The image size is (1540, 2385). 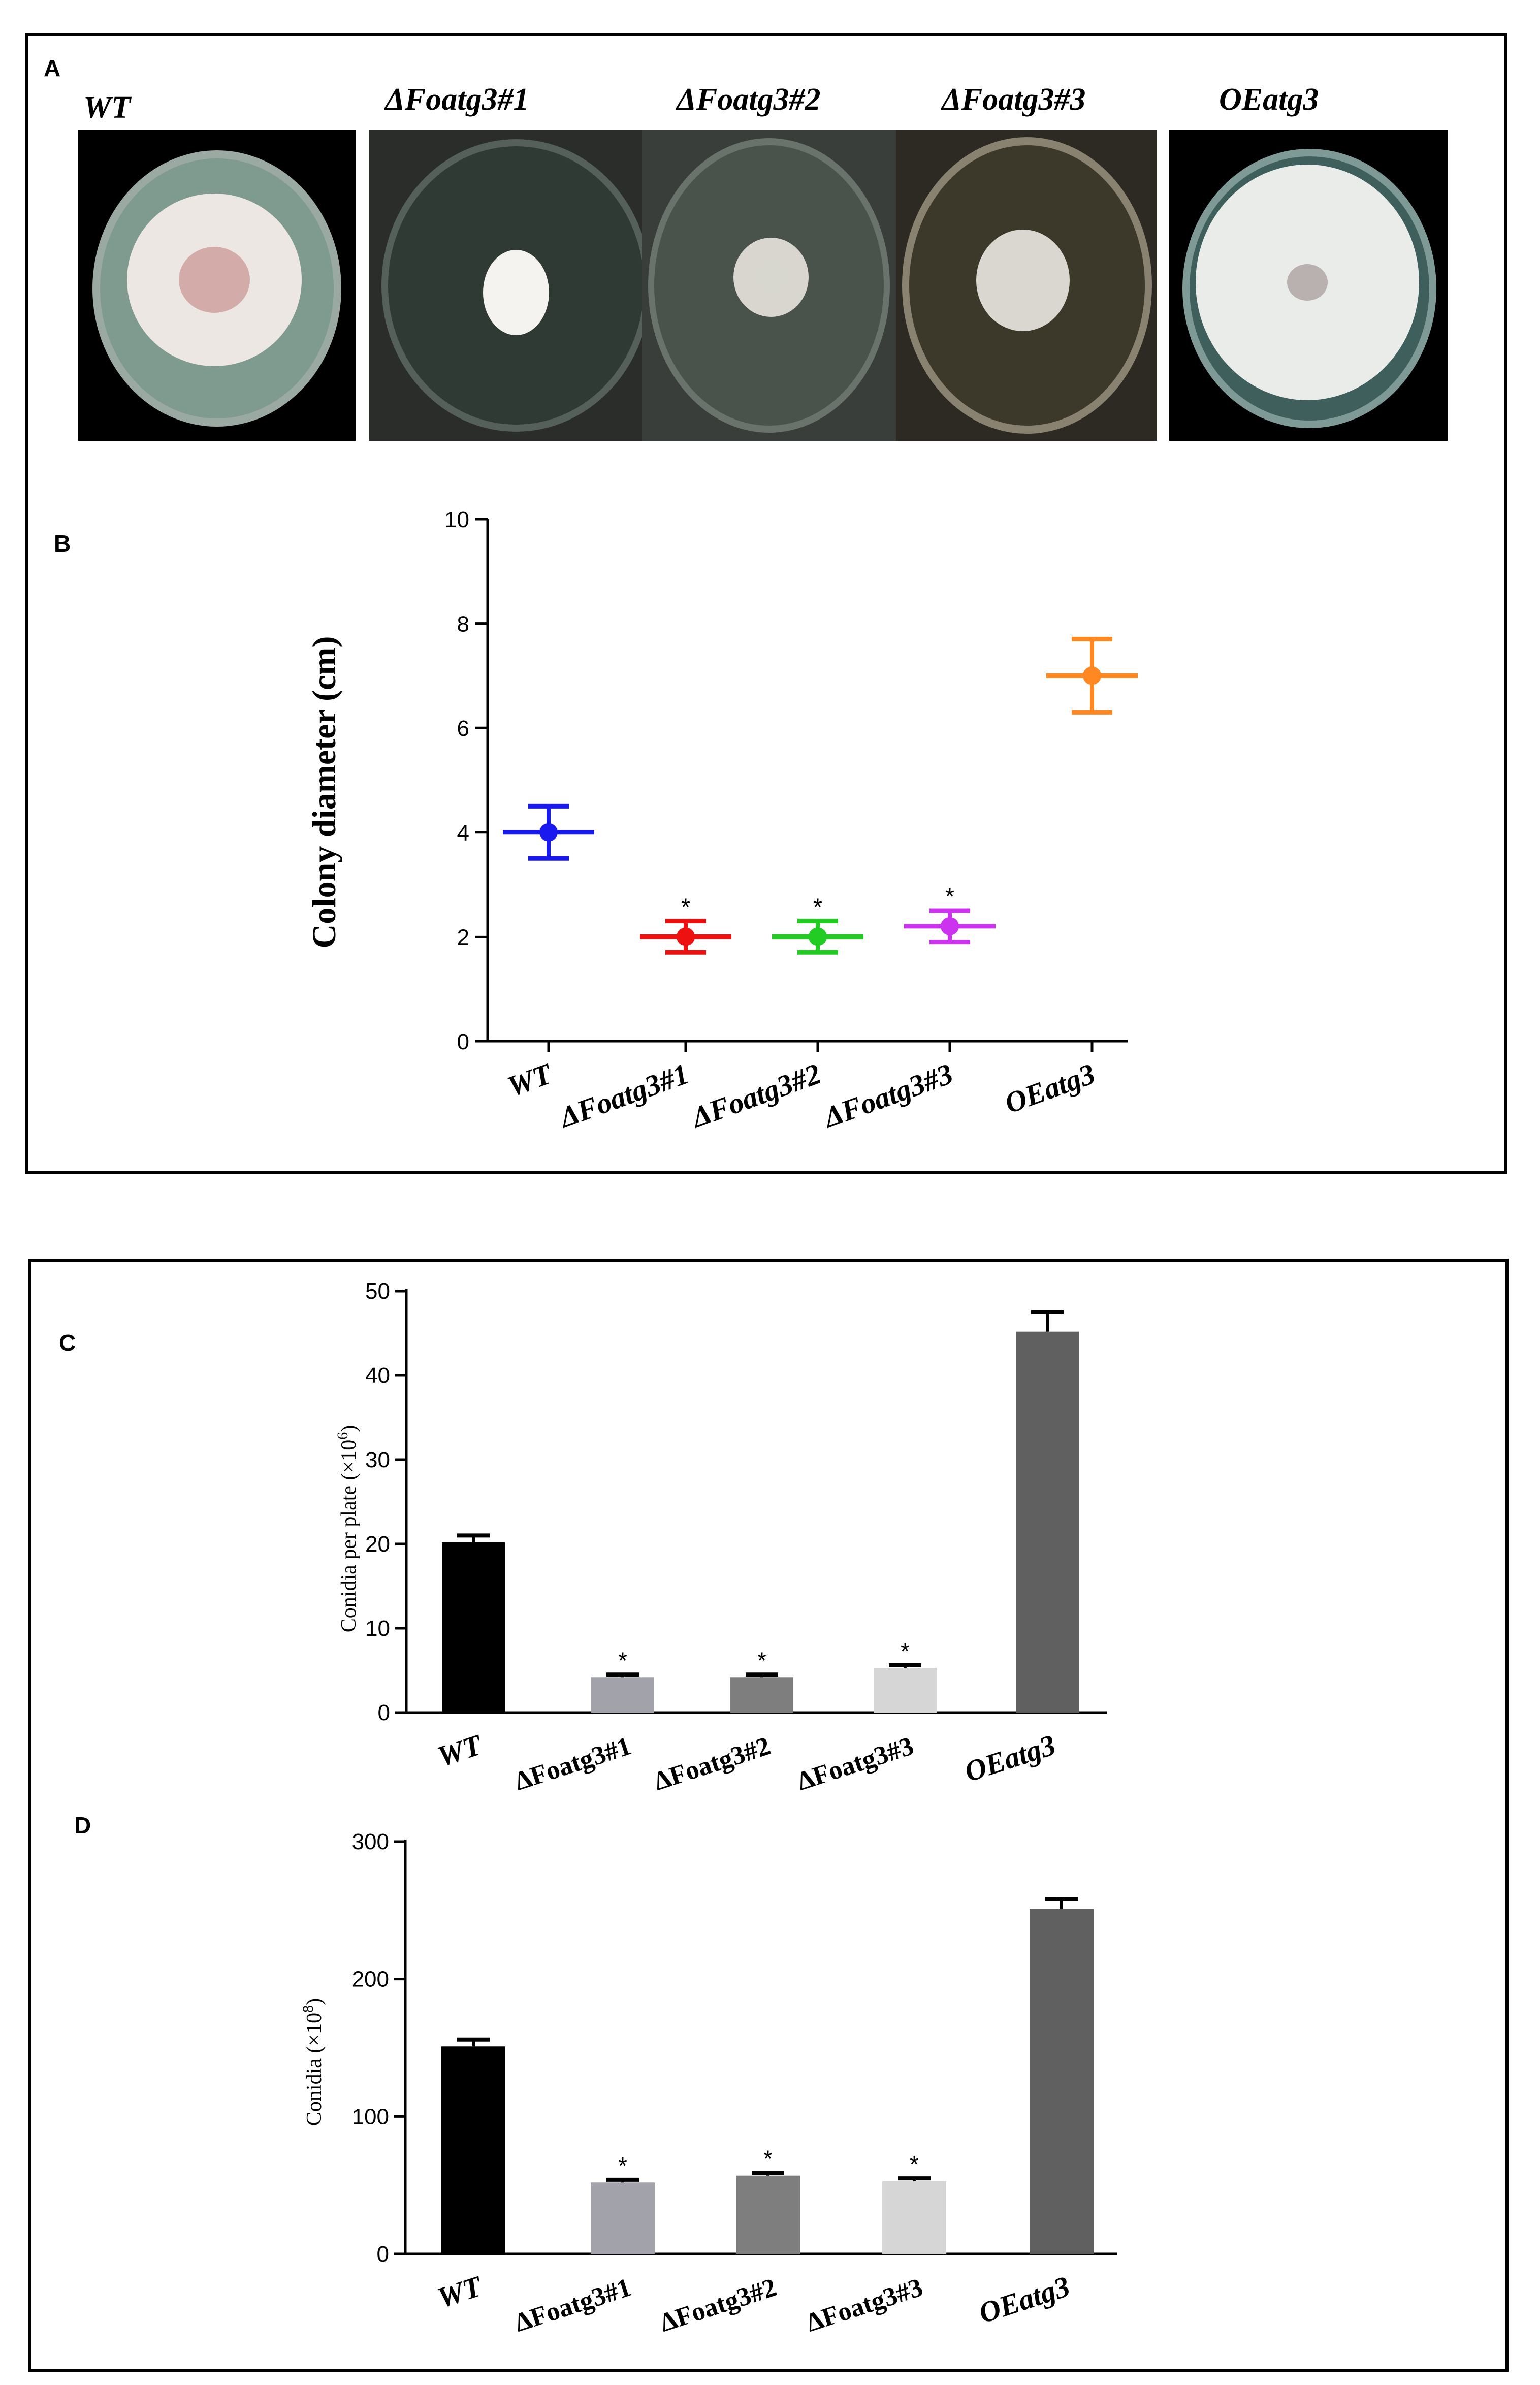 I want to click on panel-letter-b: B, so click(x=62, y=543).